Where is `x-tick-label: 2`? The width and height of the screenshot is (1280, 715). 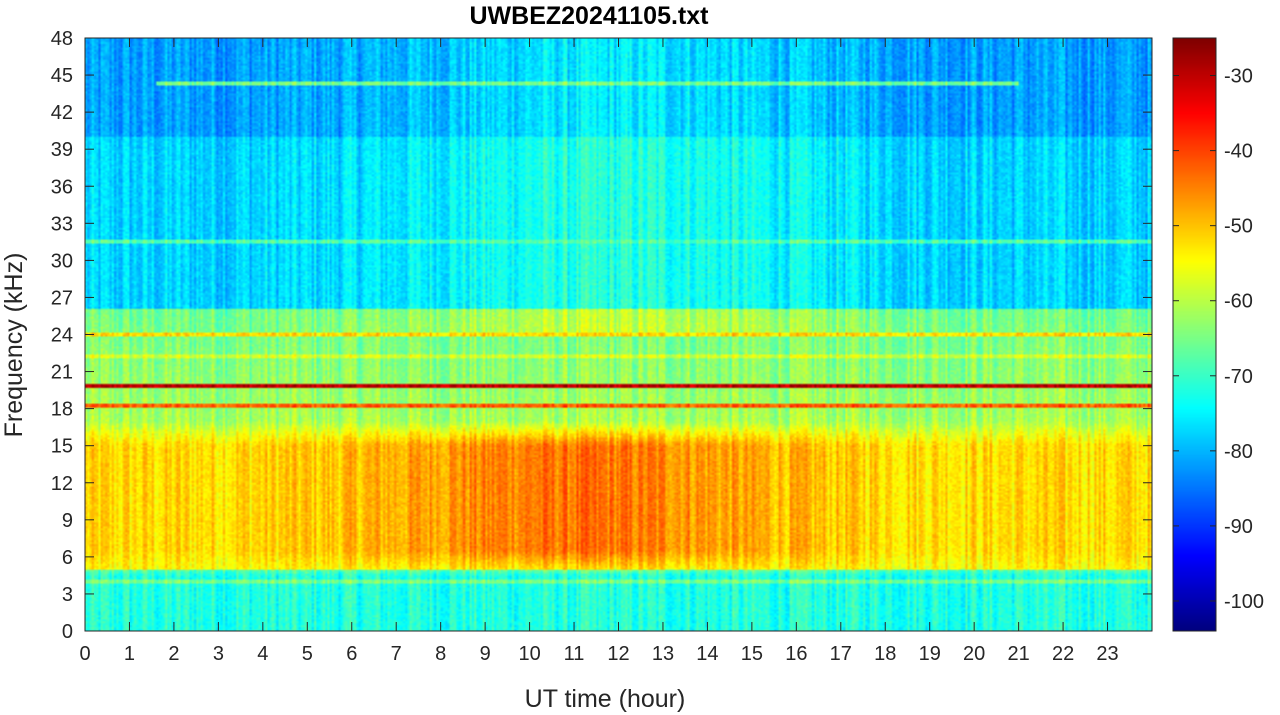 x-tick-label: 2 is located at coordinates (173, 654).